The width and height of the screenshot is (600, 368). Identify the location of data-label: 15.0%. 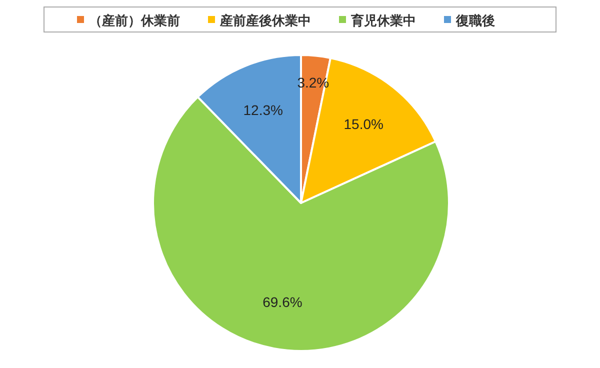
(364, 124).